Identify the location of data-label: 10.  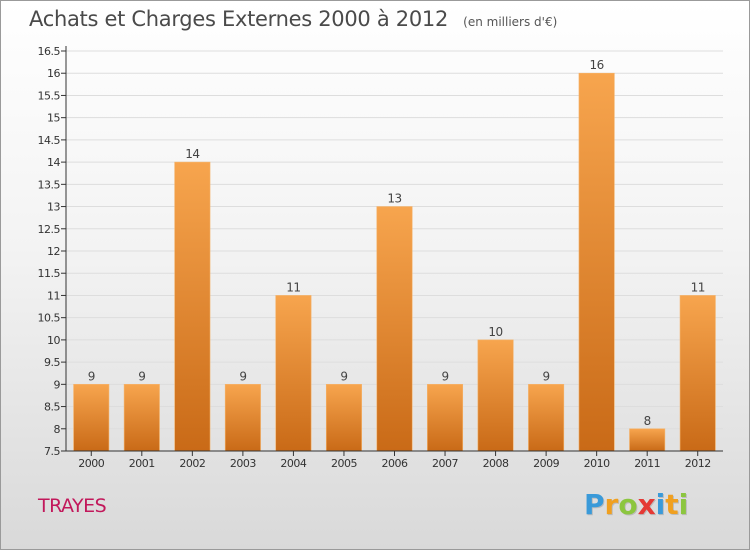
(495, 332).